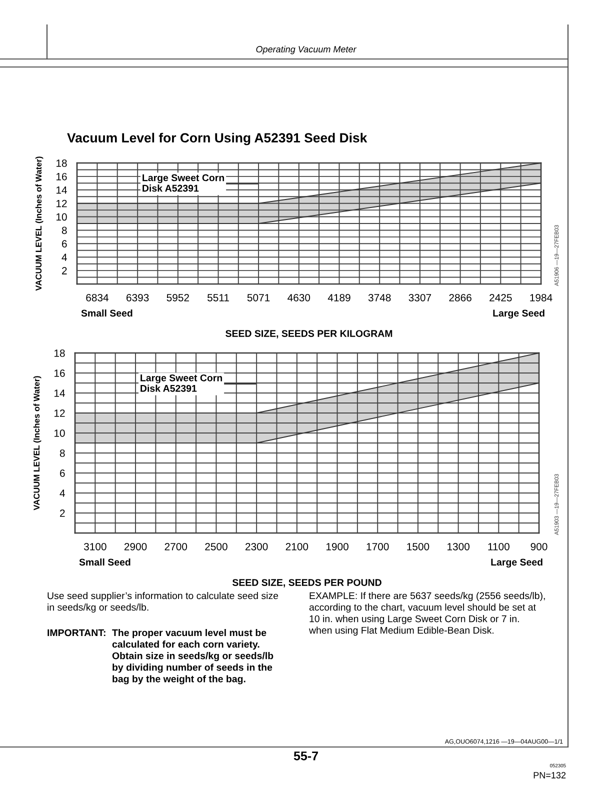 The width and height of the screenshot is (612, 792). I want to click on x-tick-label: 2100, so click(297, 546).